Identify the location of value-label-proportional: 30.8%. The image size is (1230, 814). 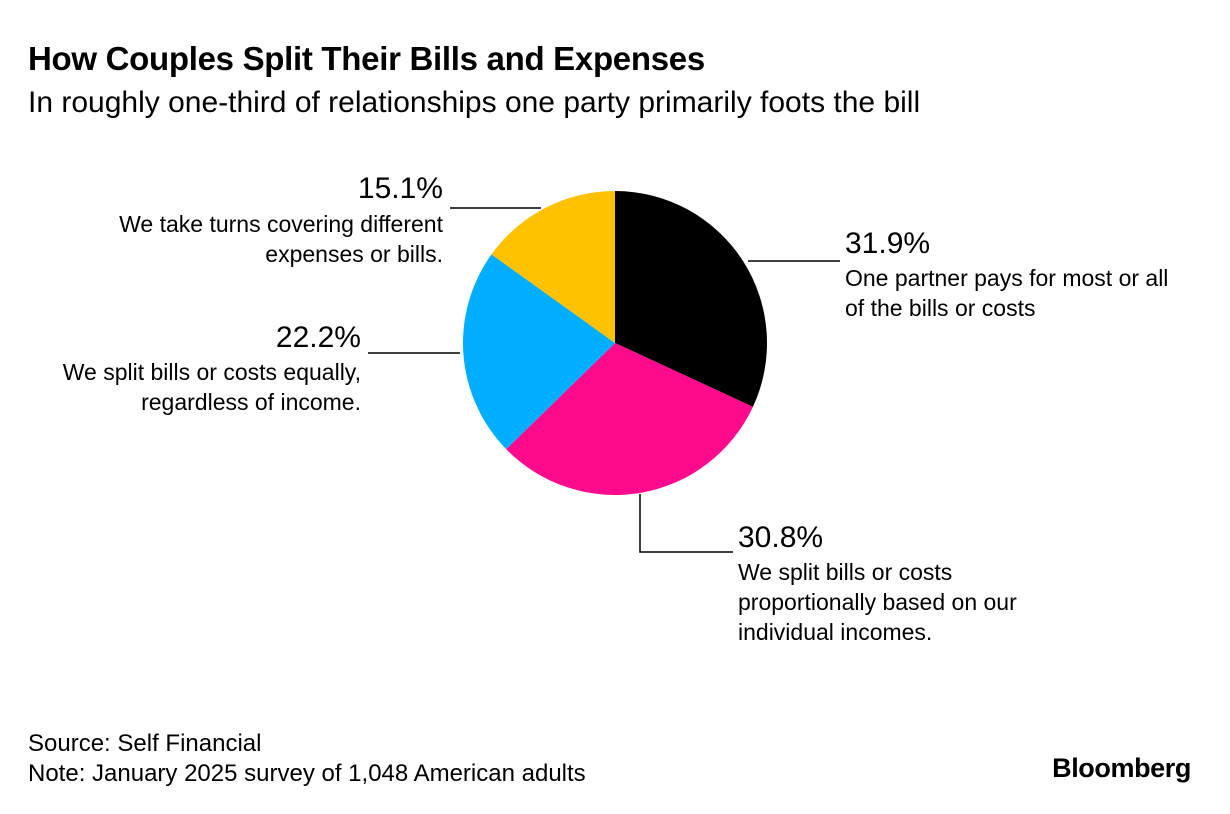
(780, 537).